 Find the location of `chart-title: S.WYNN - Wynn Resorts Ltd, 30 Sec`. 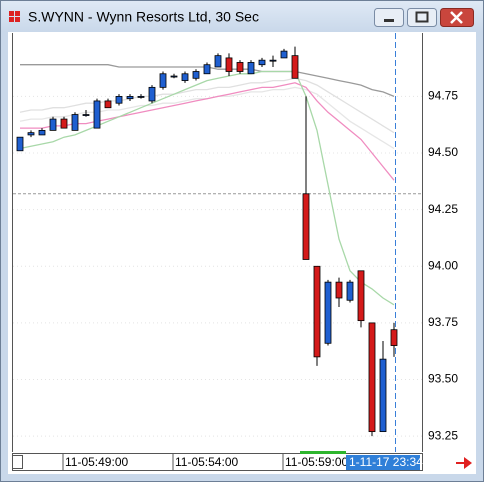

chart-title: S.WYNN - Wynn Resorts Ltd, 30 Sec is located at coordinates (143, 17).